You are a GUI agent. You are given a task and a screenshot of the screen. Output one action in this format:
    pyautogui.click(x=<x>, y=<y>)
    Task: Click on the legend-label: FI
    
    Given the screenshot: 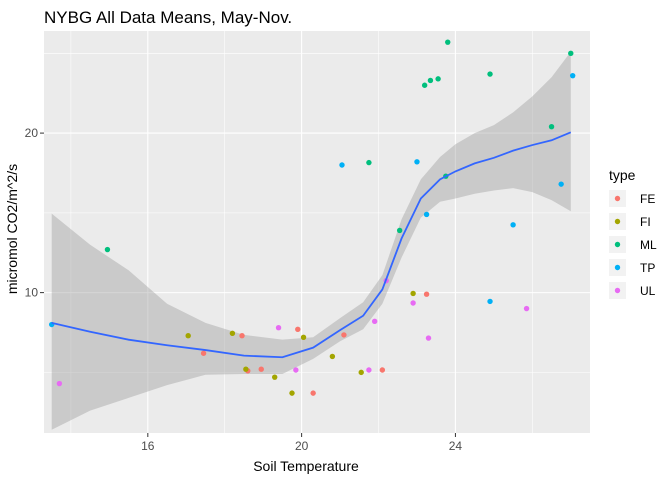 What is the action you would take?
    pyautogui.click(x=645, y=222)
    